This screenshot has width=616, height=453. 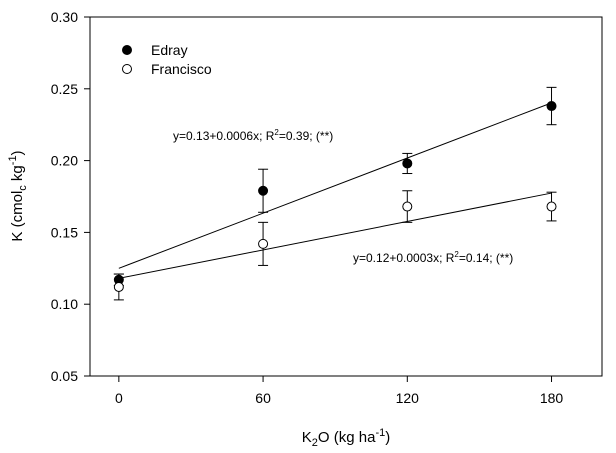 I want to click on equation-edray-pre: y=0.13+0.0006x; R, so click(x=224, y=136).